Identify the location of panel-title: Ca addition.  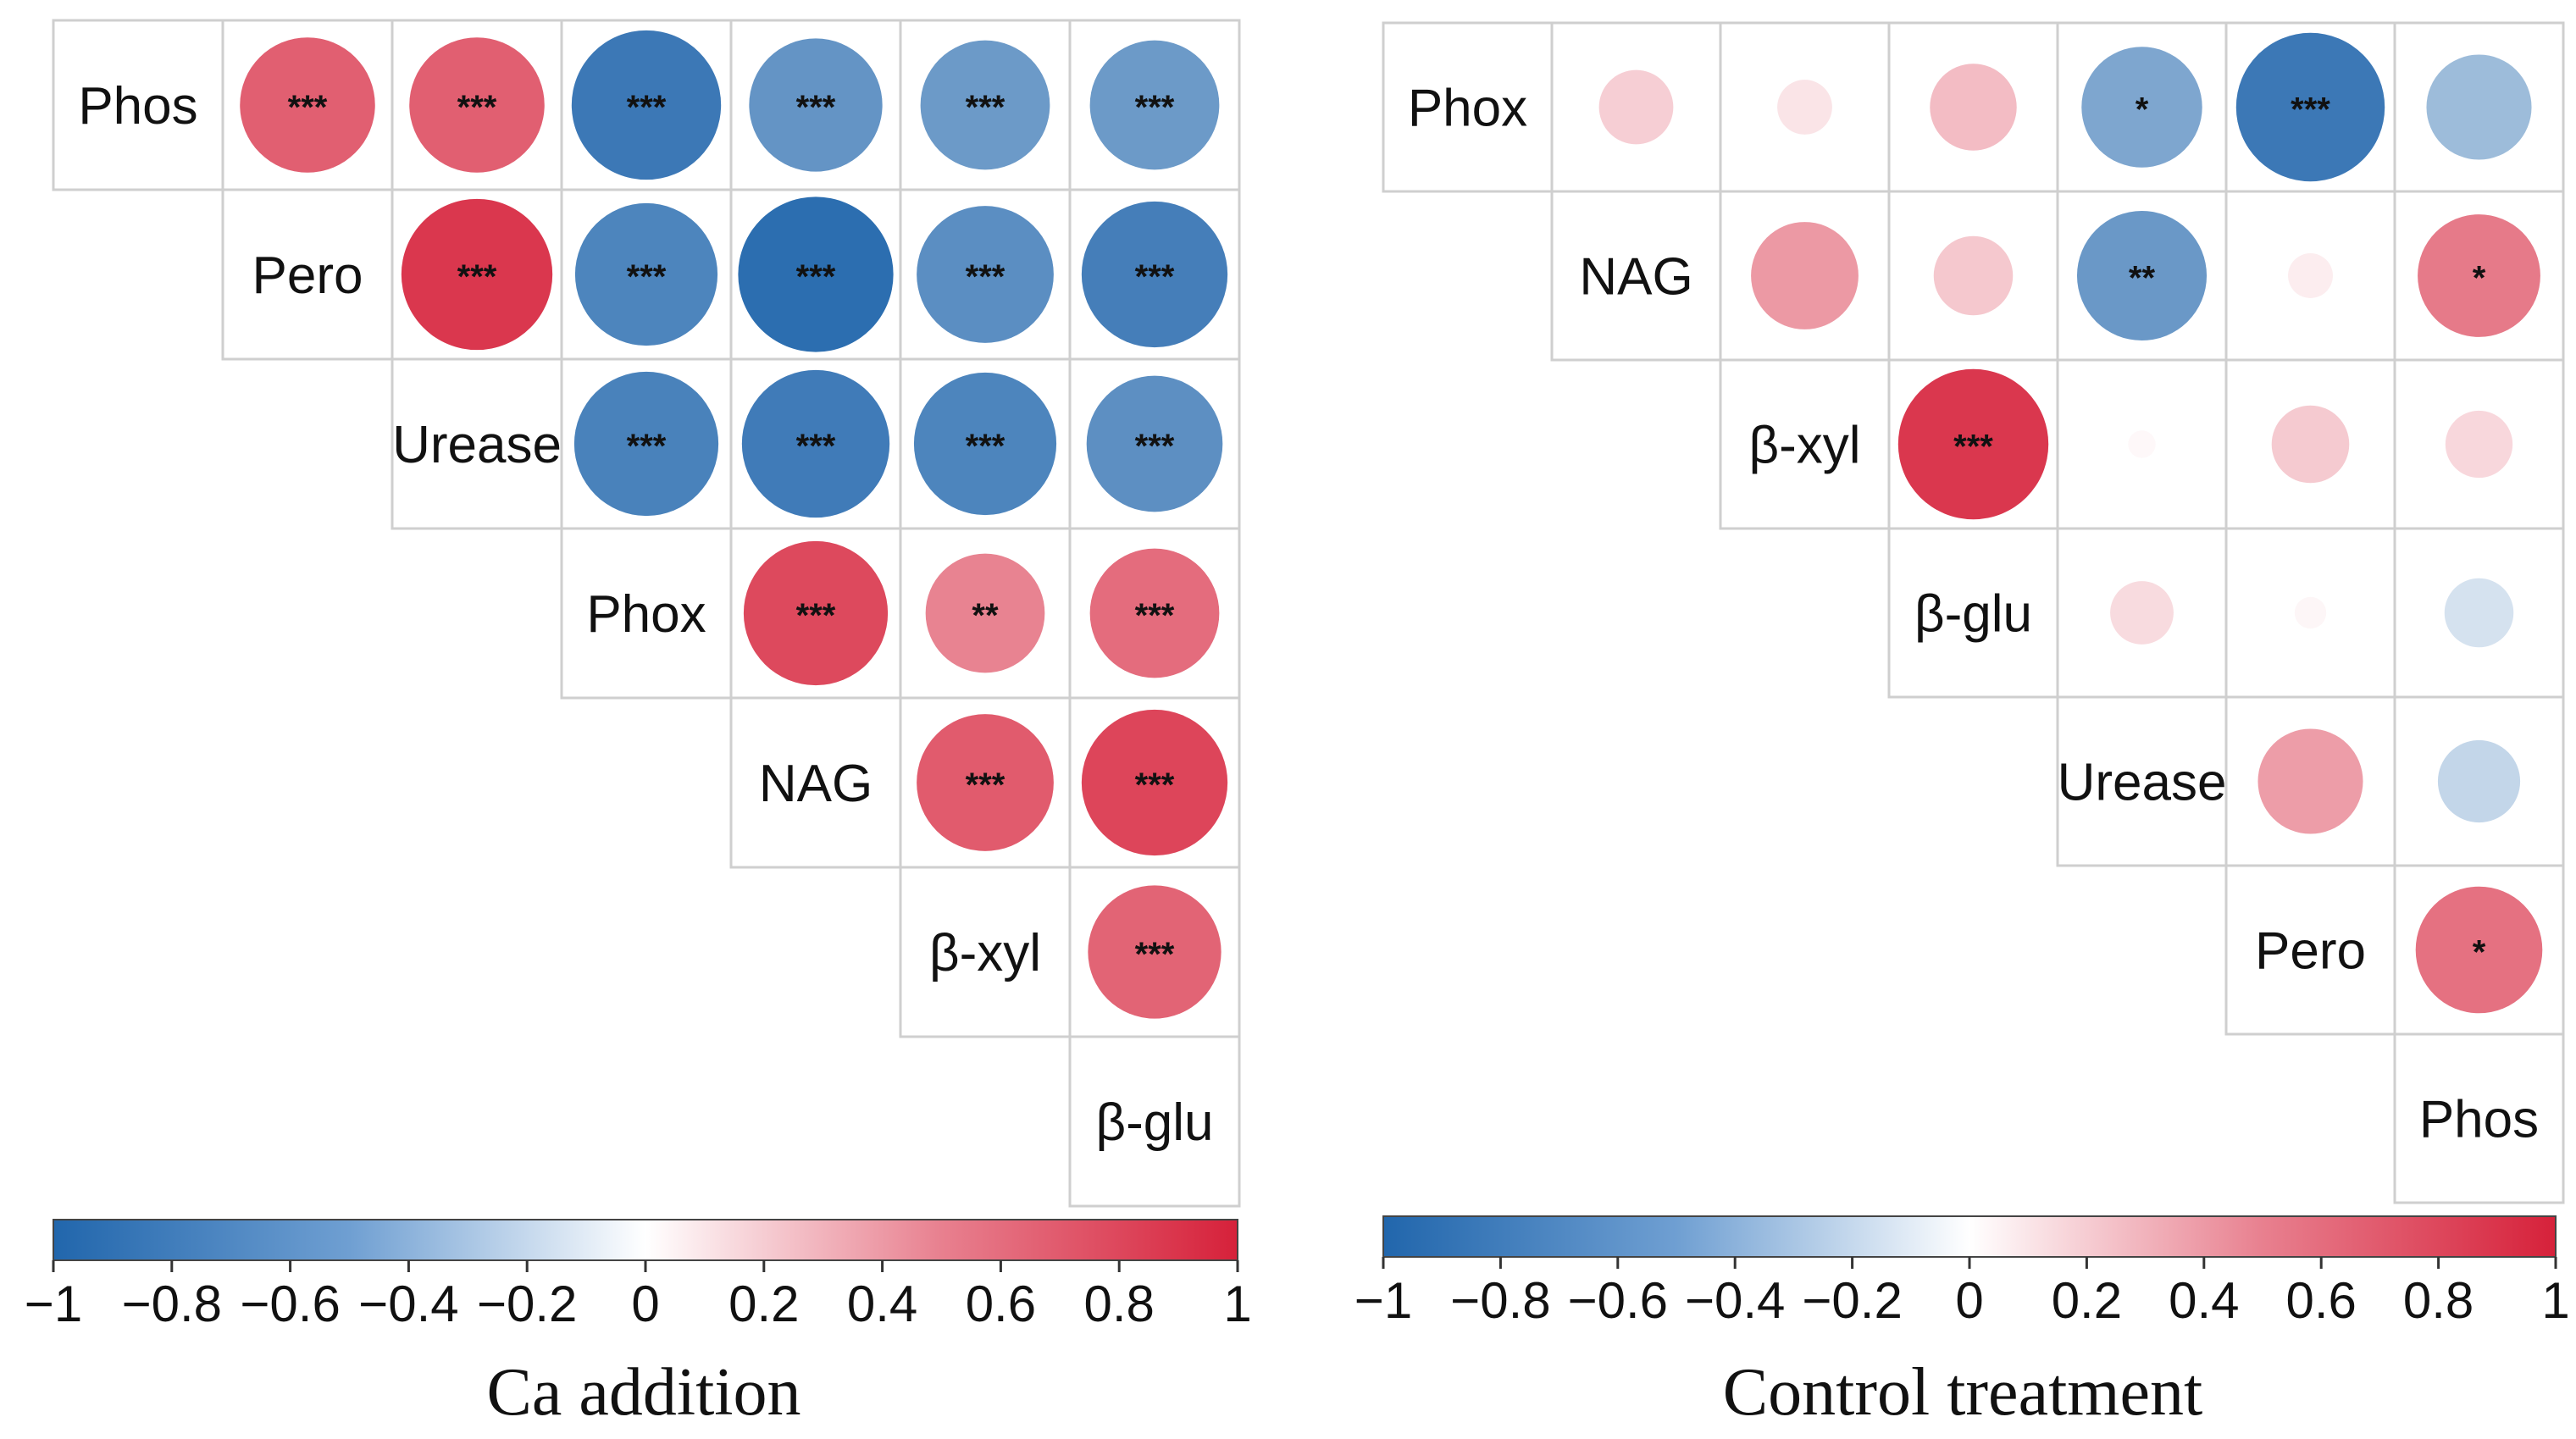
(643, 1392).